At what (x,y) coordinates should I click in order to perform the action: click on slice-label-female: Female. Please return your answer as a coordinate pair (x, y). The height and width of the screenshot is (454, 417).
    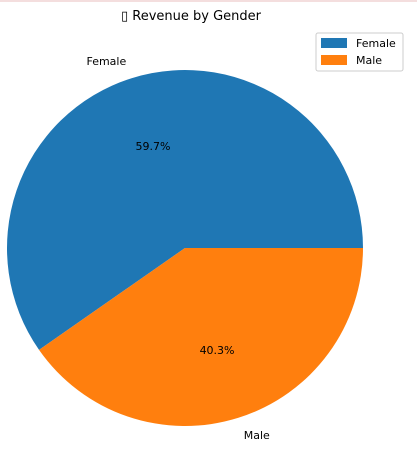
    Looking at the image, I should click on (106, 61).